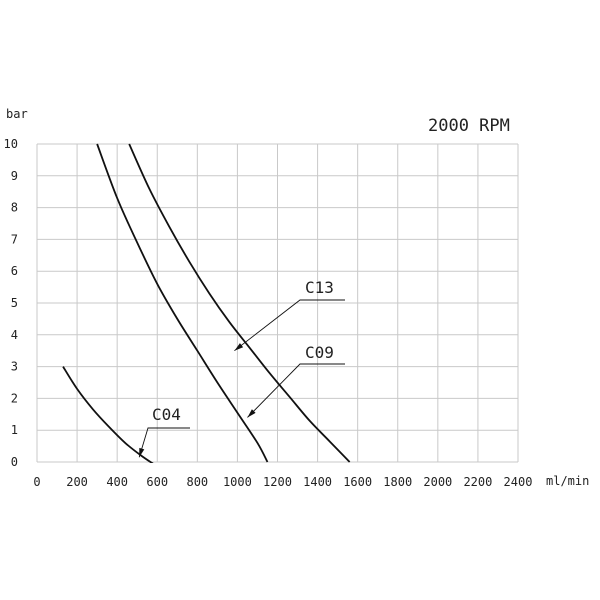 This screenshot has height=600, width=600. Describe the element at coordinates (251, 413) in the screenshot. I see `arrowhead-c09` at that location.